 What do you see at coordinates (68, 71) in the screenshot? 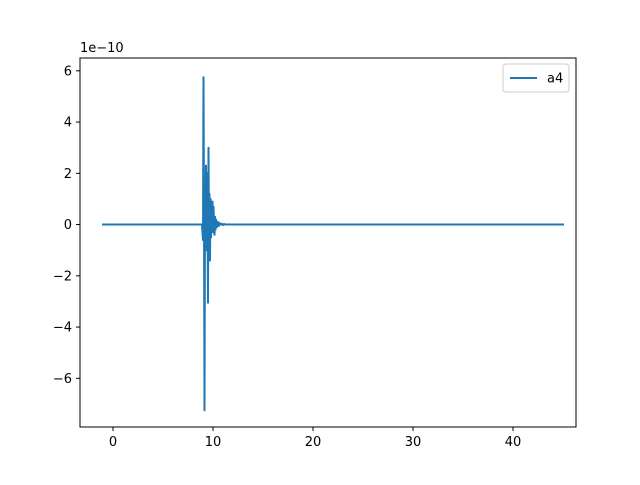
I see `y-tick-label: 6` at bounding box center [68, 71].